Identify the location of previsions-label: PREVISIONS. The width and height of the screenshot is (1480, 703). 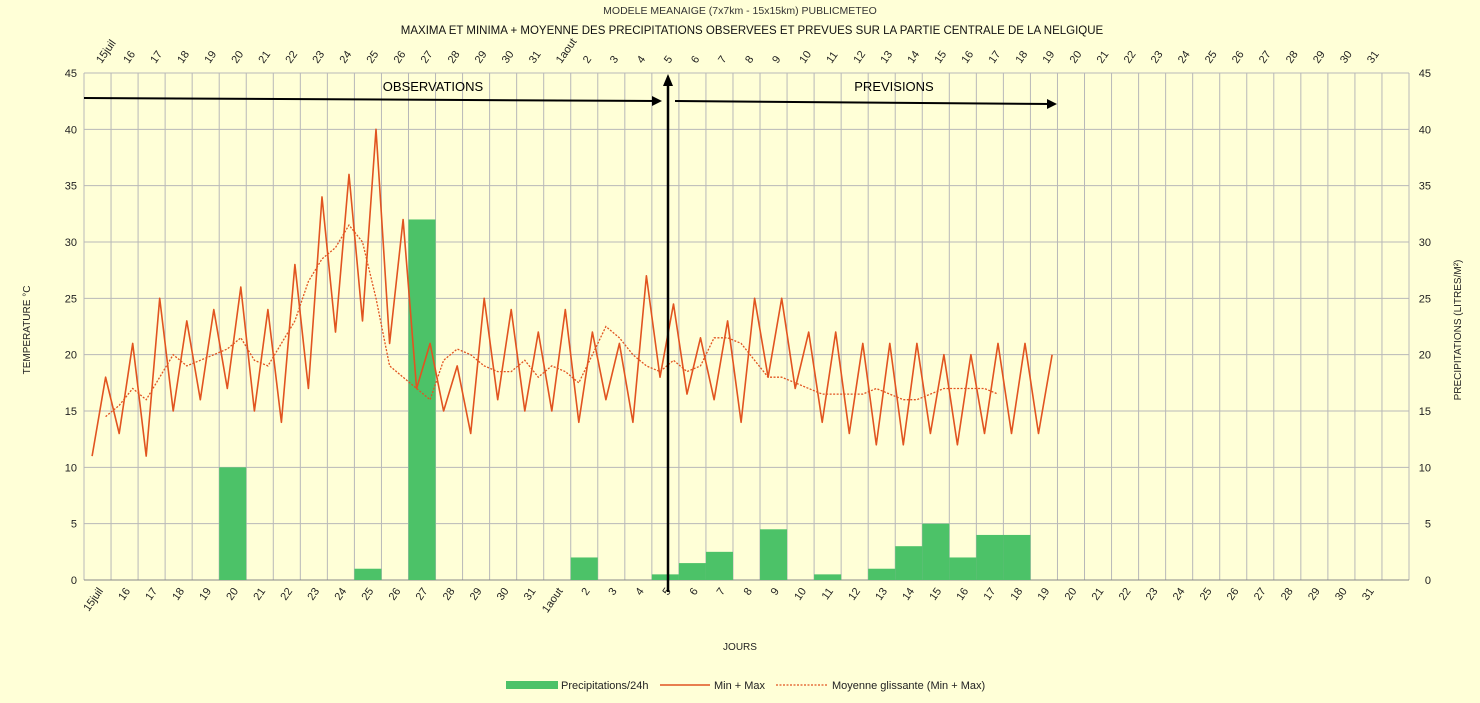
(894, 86).